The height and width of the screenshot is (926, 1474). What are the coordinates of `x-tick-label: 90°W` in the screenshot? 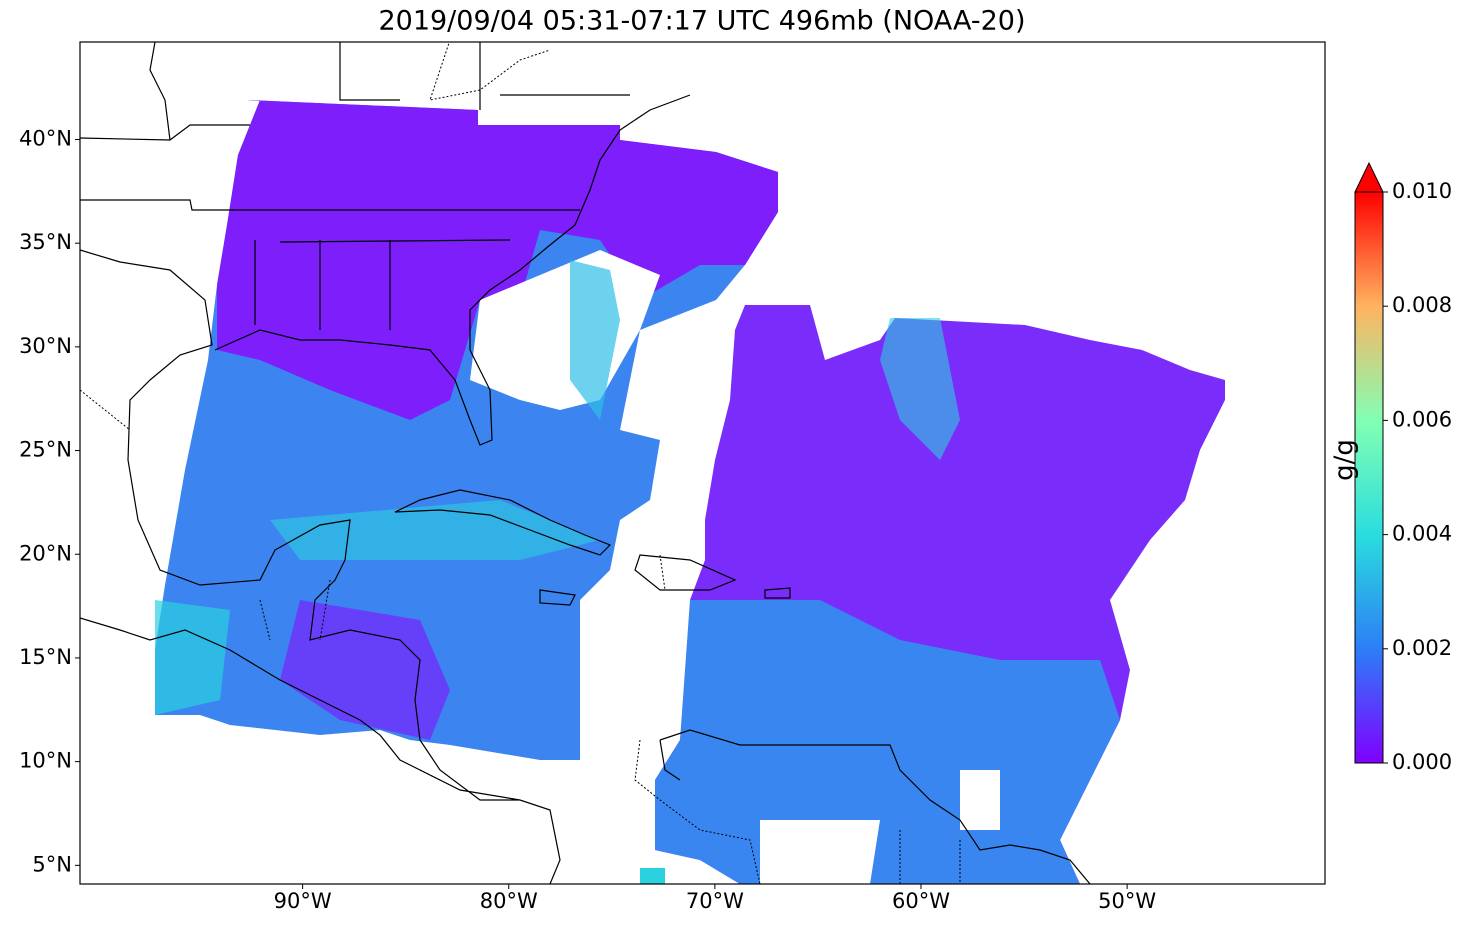 It's located at (303, 901).